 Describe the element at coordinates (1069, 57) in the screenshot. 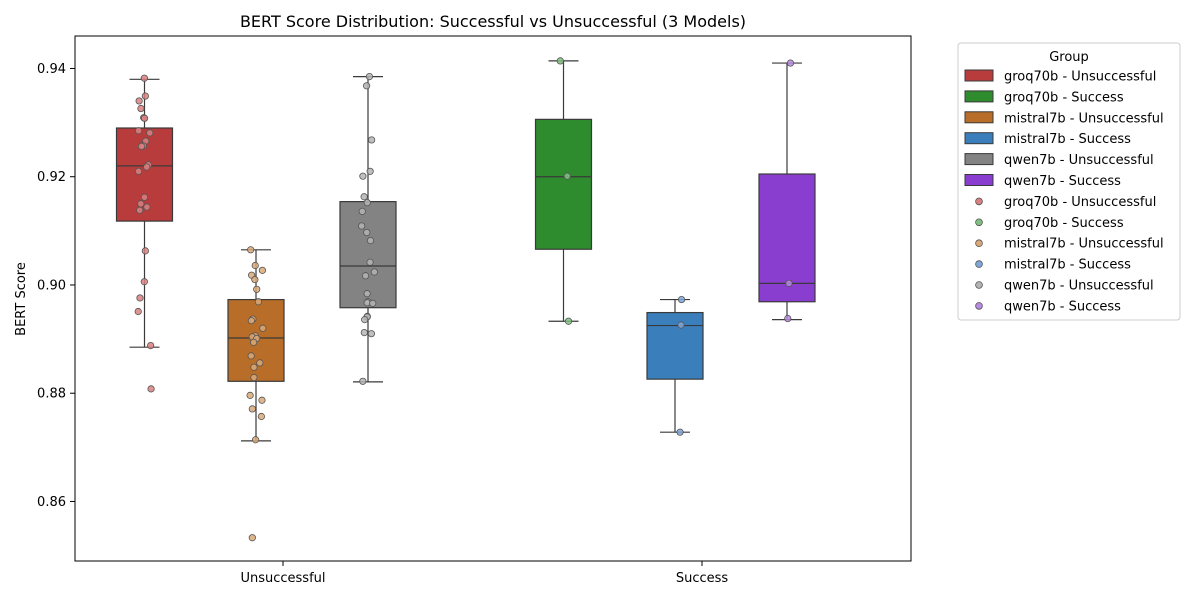

I see `legend-title: Group` at that location.